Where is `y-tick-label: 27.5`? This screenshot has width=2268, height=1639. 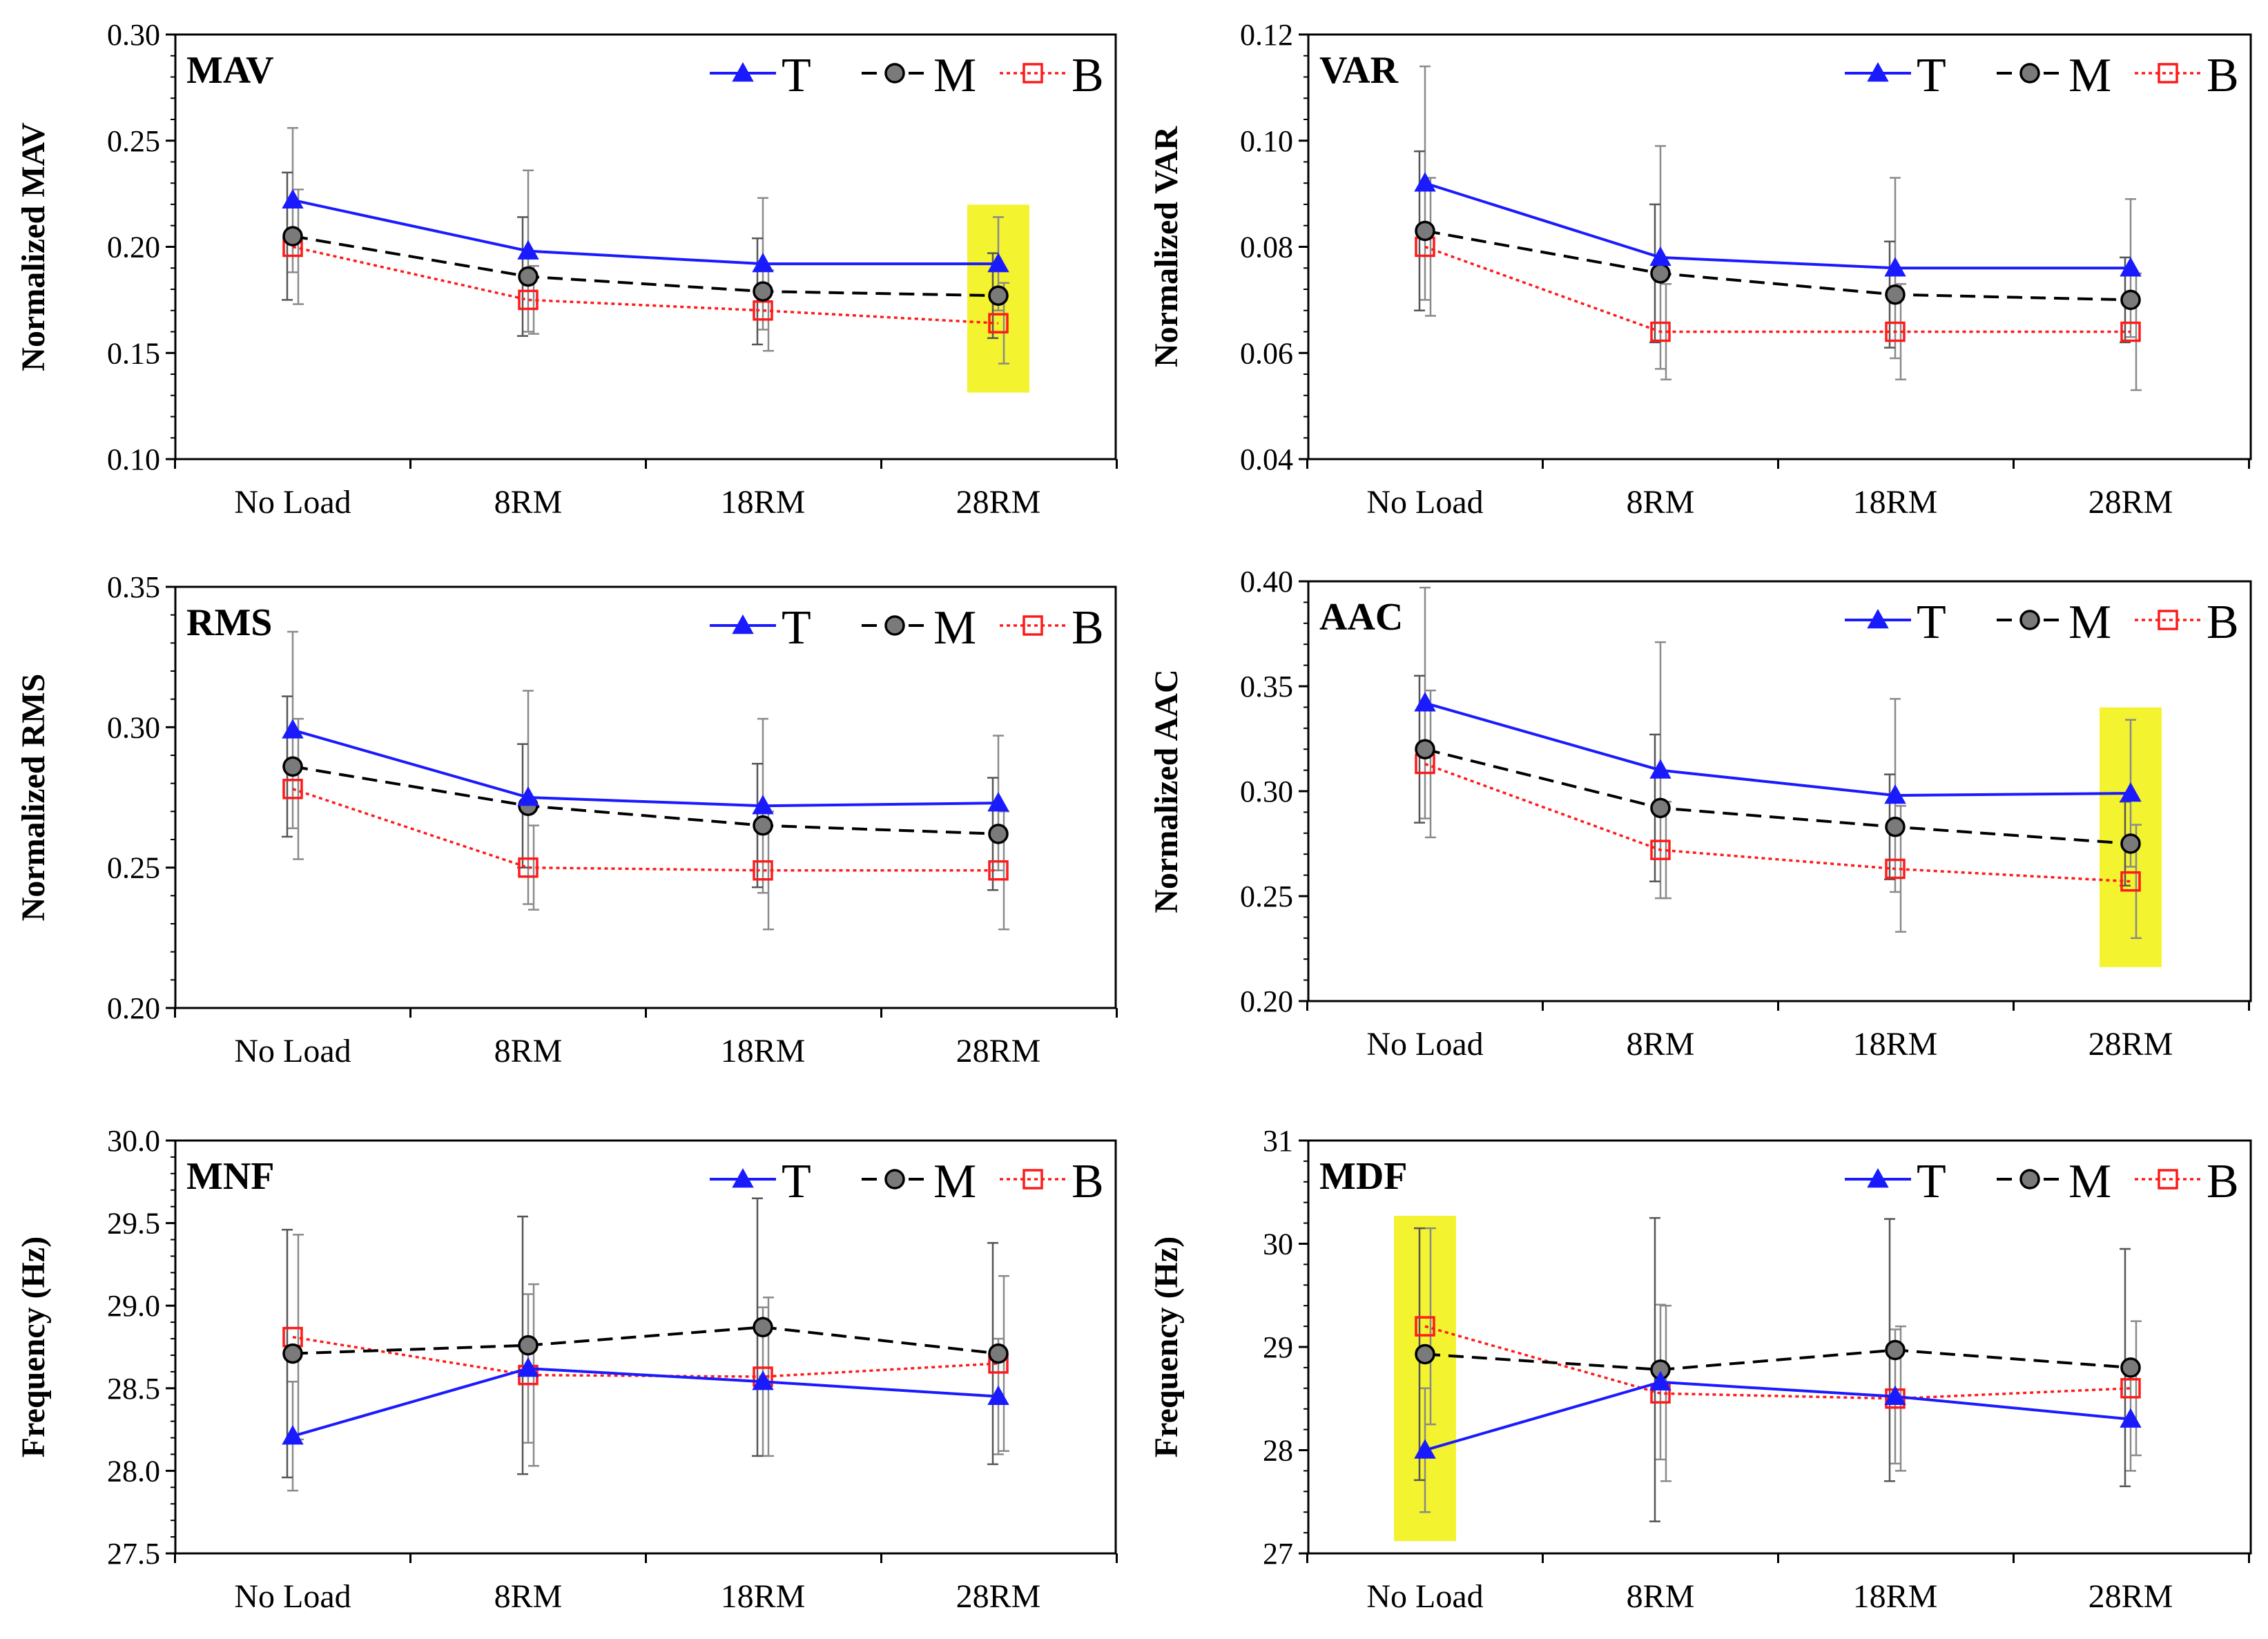 y-tick-label: 27.5 is located at coordinates (133, 1554).